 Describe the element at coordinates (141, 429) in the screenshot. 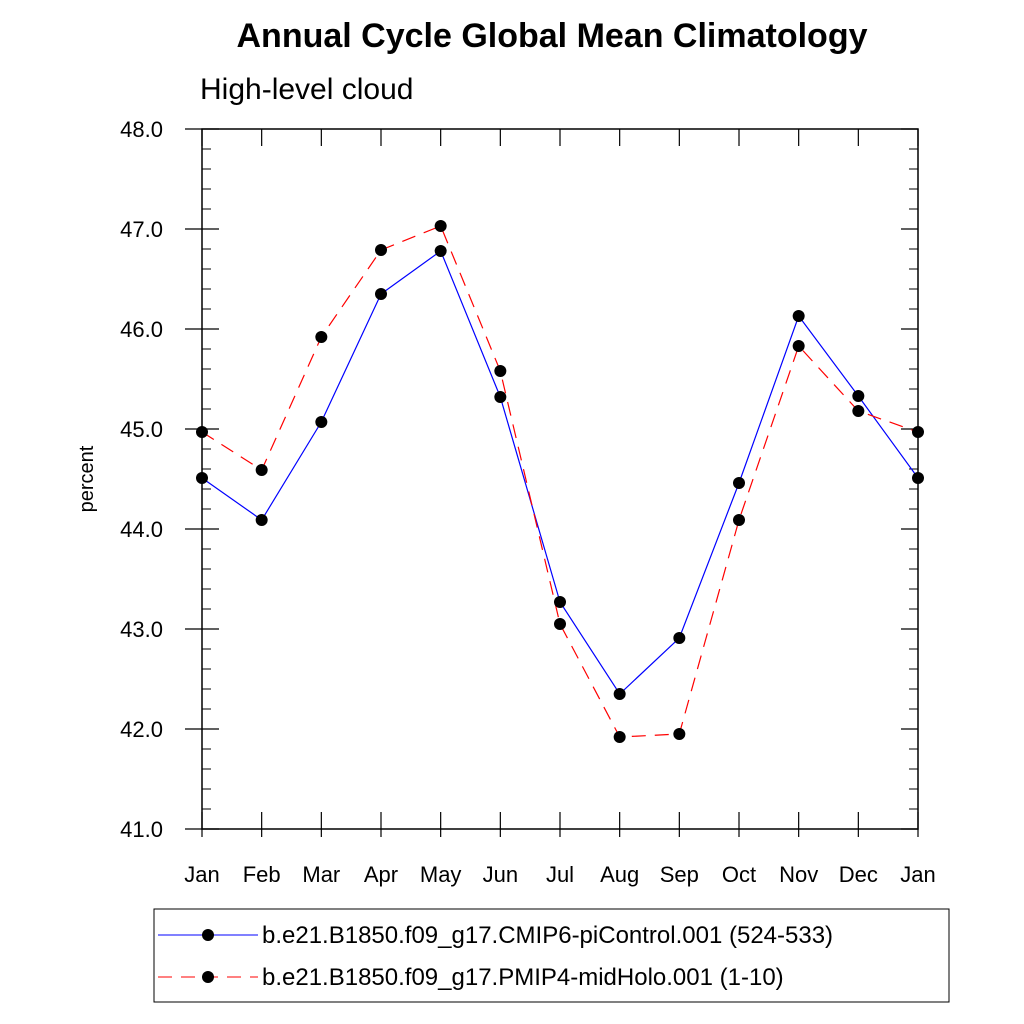

I see `y-tick-label: 45.0` at that location.